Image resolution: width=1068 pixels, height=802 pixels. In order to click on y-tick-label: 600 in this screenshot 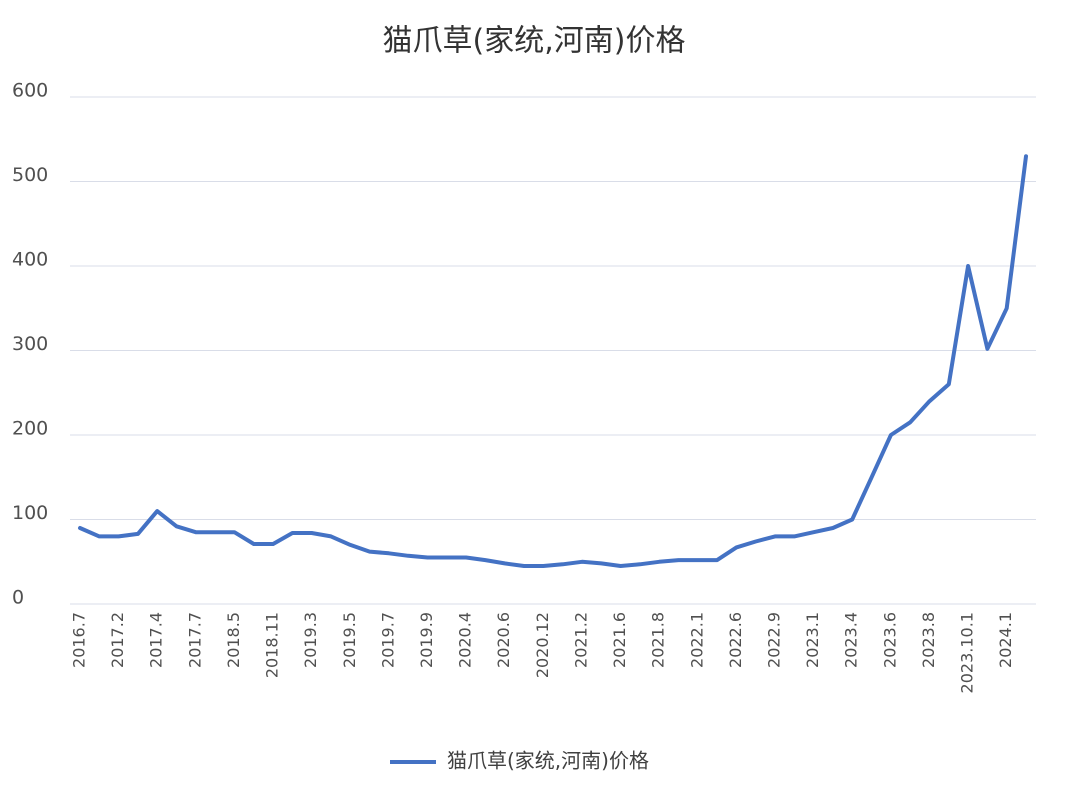, I will do `click(30, 91)`.